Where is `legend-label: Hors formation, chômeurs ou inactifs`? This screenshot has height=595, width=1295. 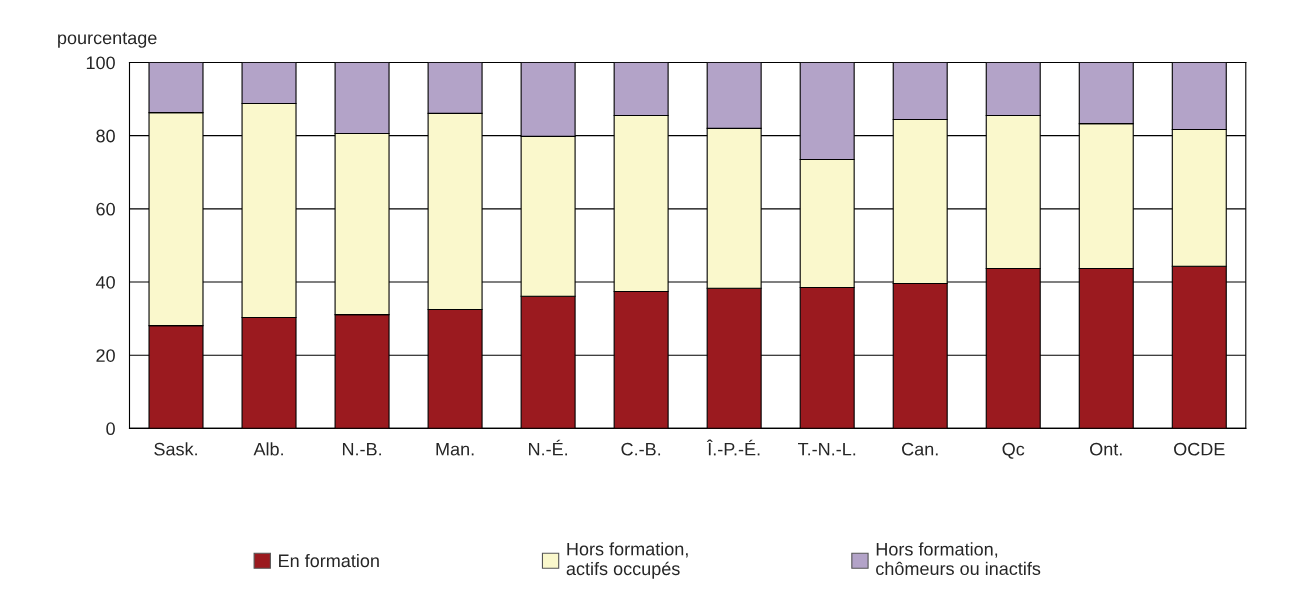
legend-label: Hors formation, chômeurs ou inactifs is located at coordinates (958, 559).